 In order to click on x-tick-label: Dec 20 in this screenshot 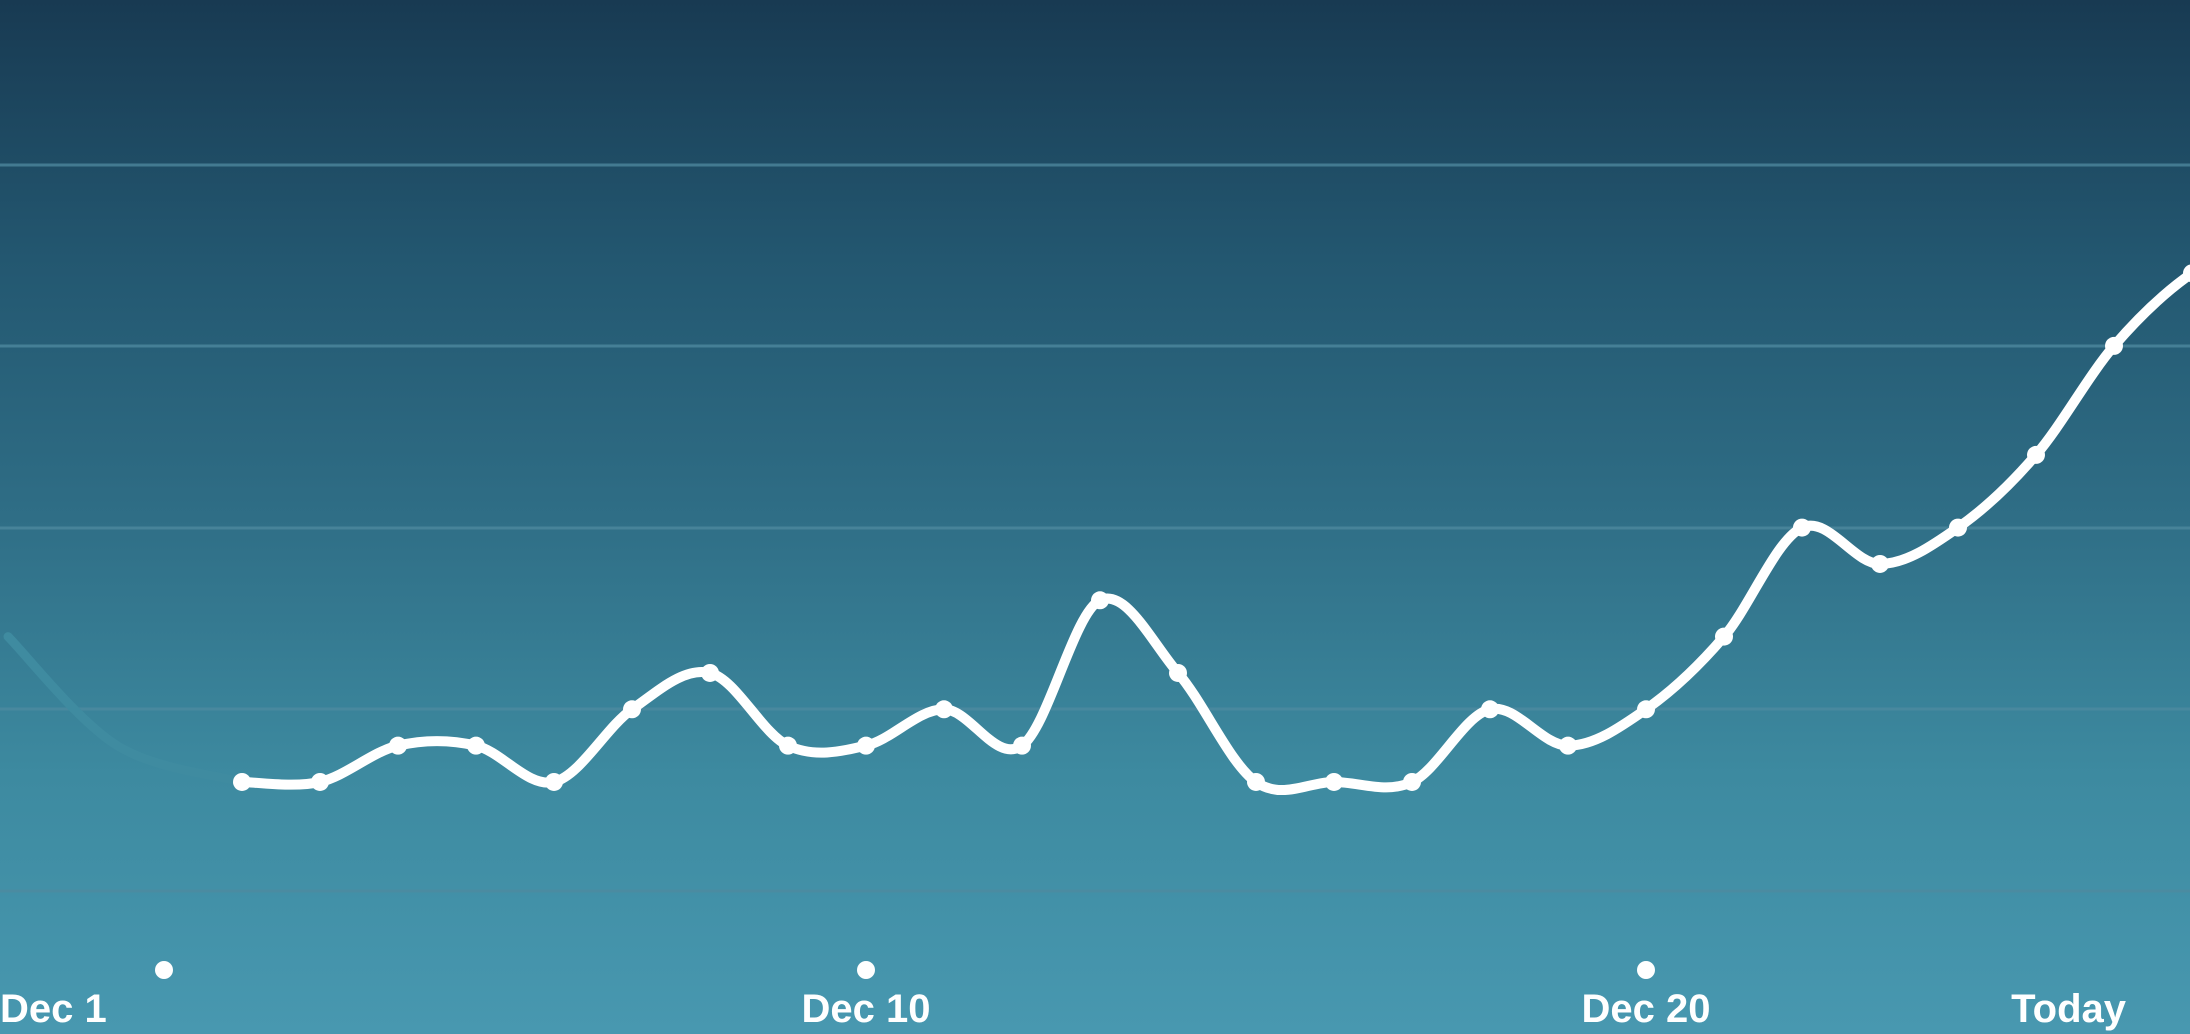, I will do `click(1646, 1009)`.